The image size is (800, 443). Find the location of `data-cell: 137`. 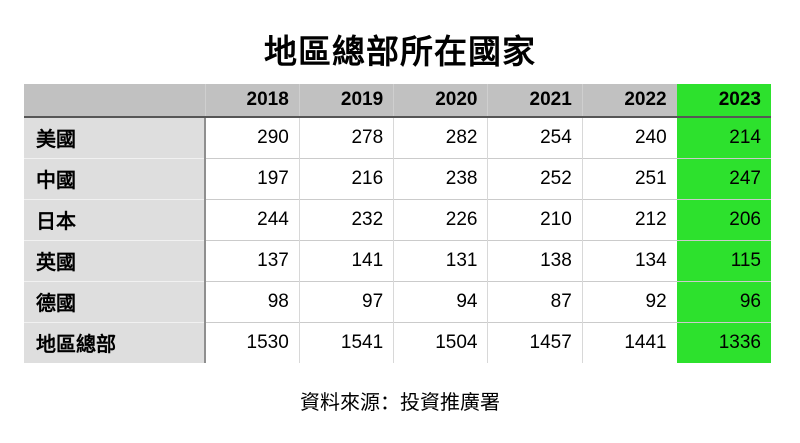

data-cell: 137 is located at coordinates (252, 260).